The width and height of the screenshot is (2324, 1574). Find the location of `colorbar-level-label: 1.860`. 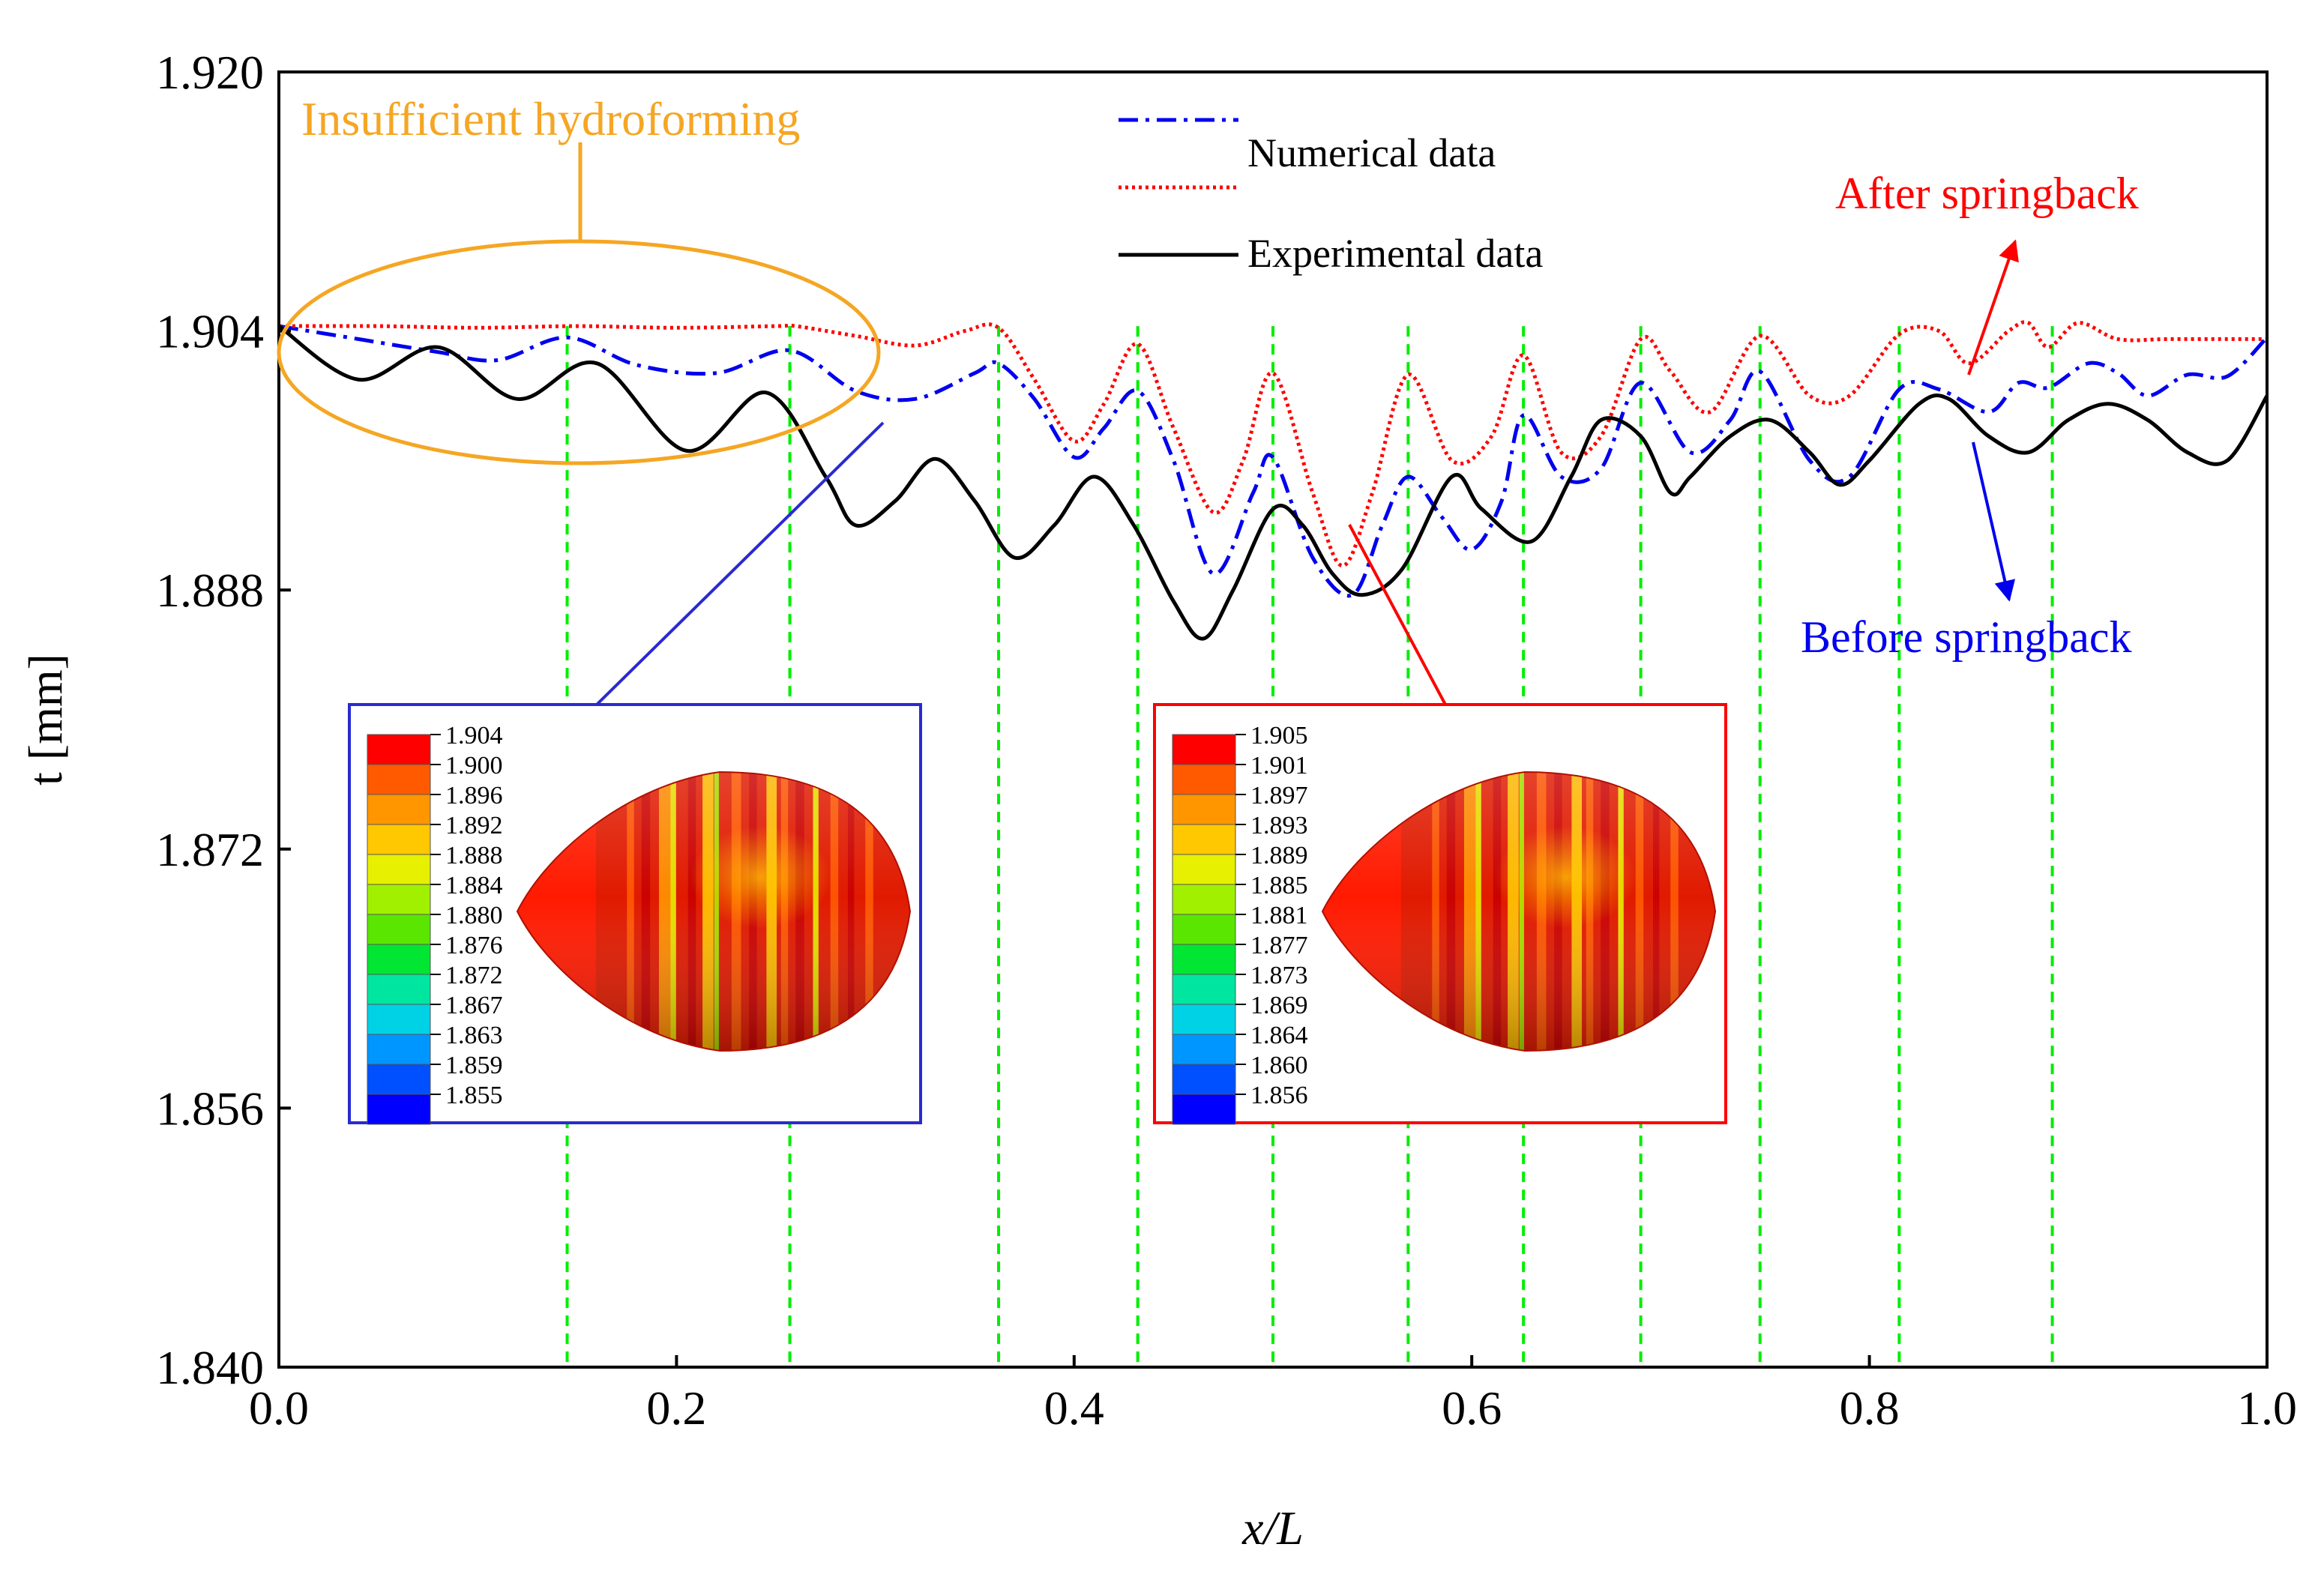

colorbar-level-label: 1.860 is located at coordinates (1279, 1065).